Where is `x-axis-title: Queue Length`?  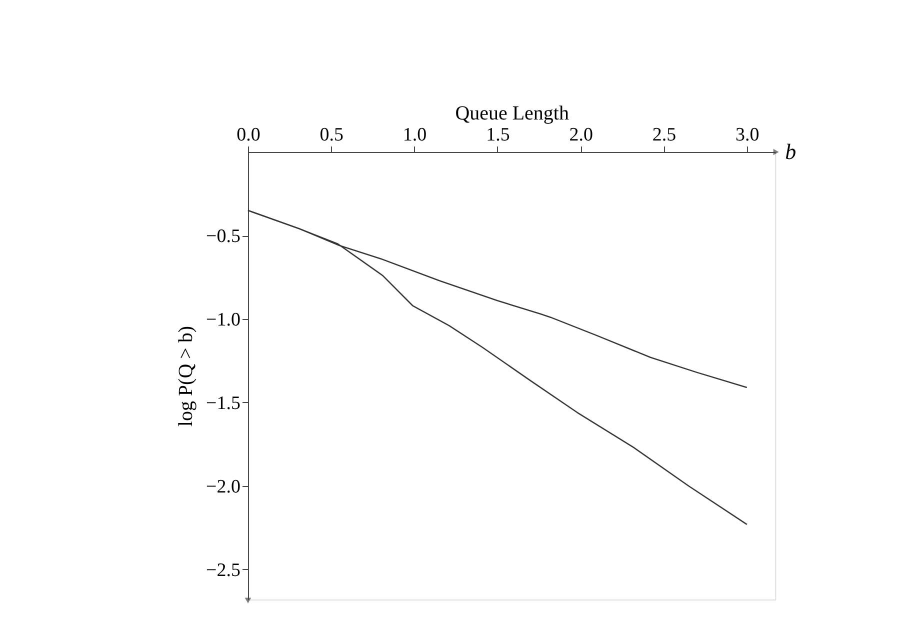
x-axis-title: Queue Length is located at coordinates (512, 113).